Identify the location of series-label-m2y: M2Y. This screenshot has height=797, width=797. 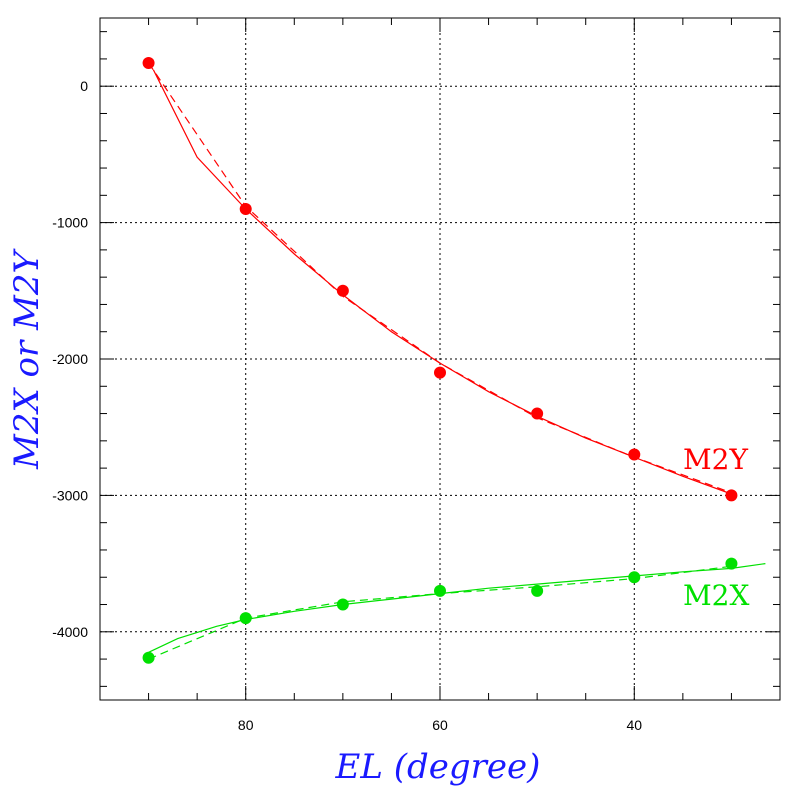
(715, 459).